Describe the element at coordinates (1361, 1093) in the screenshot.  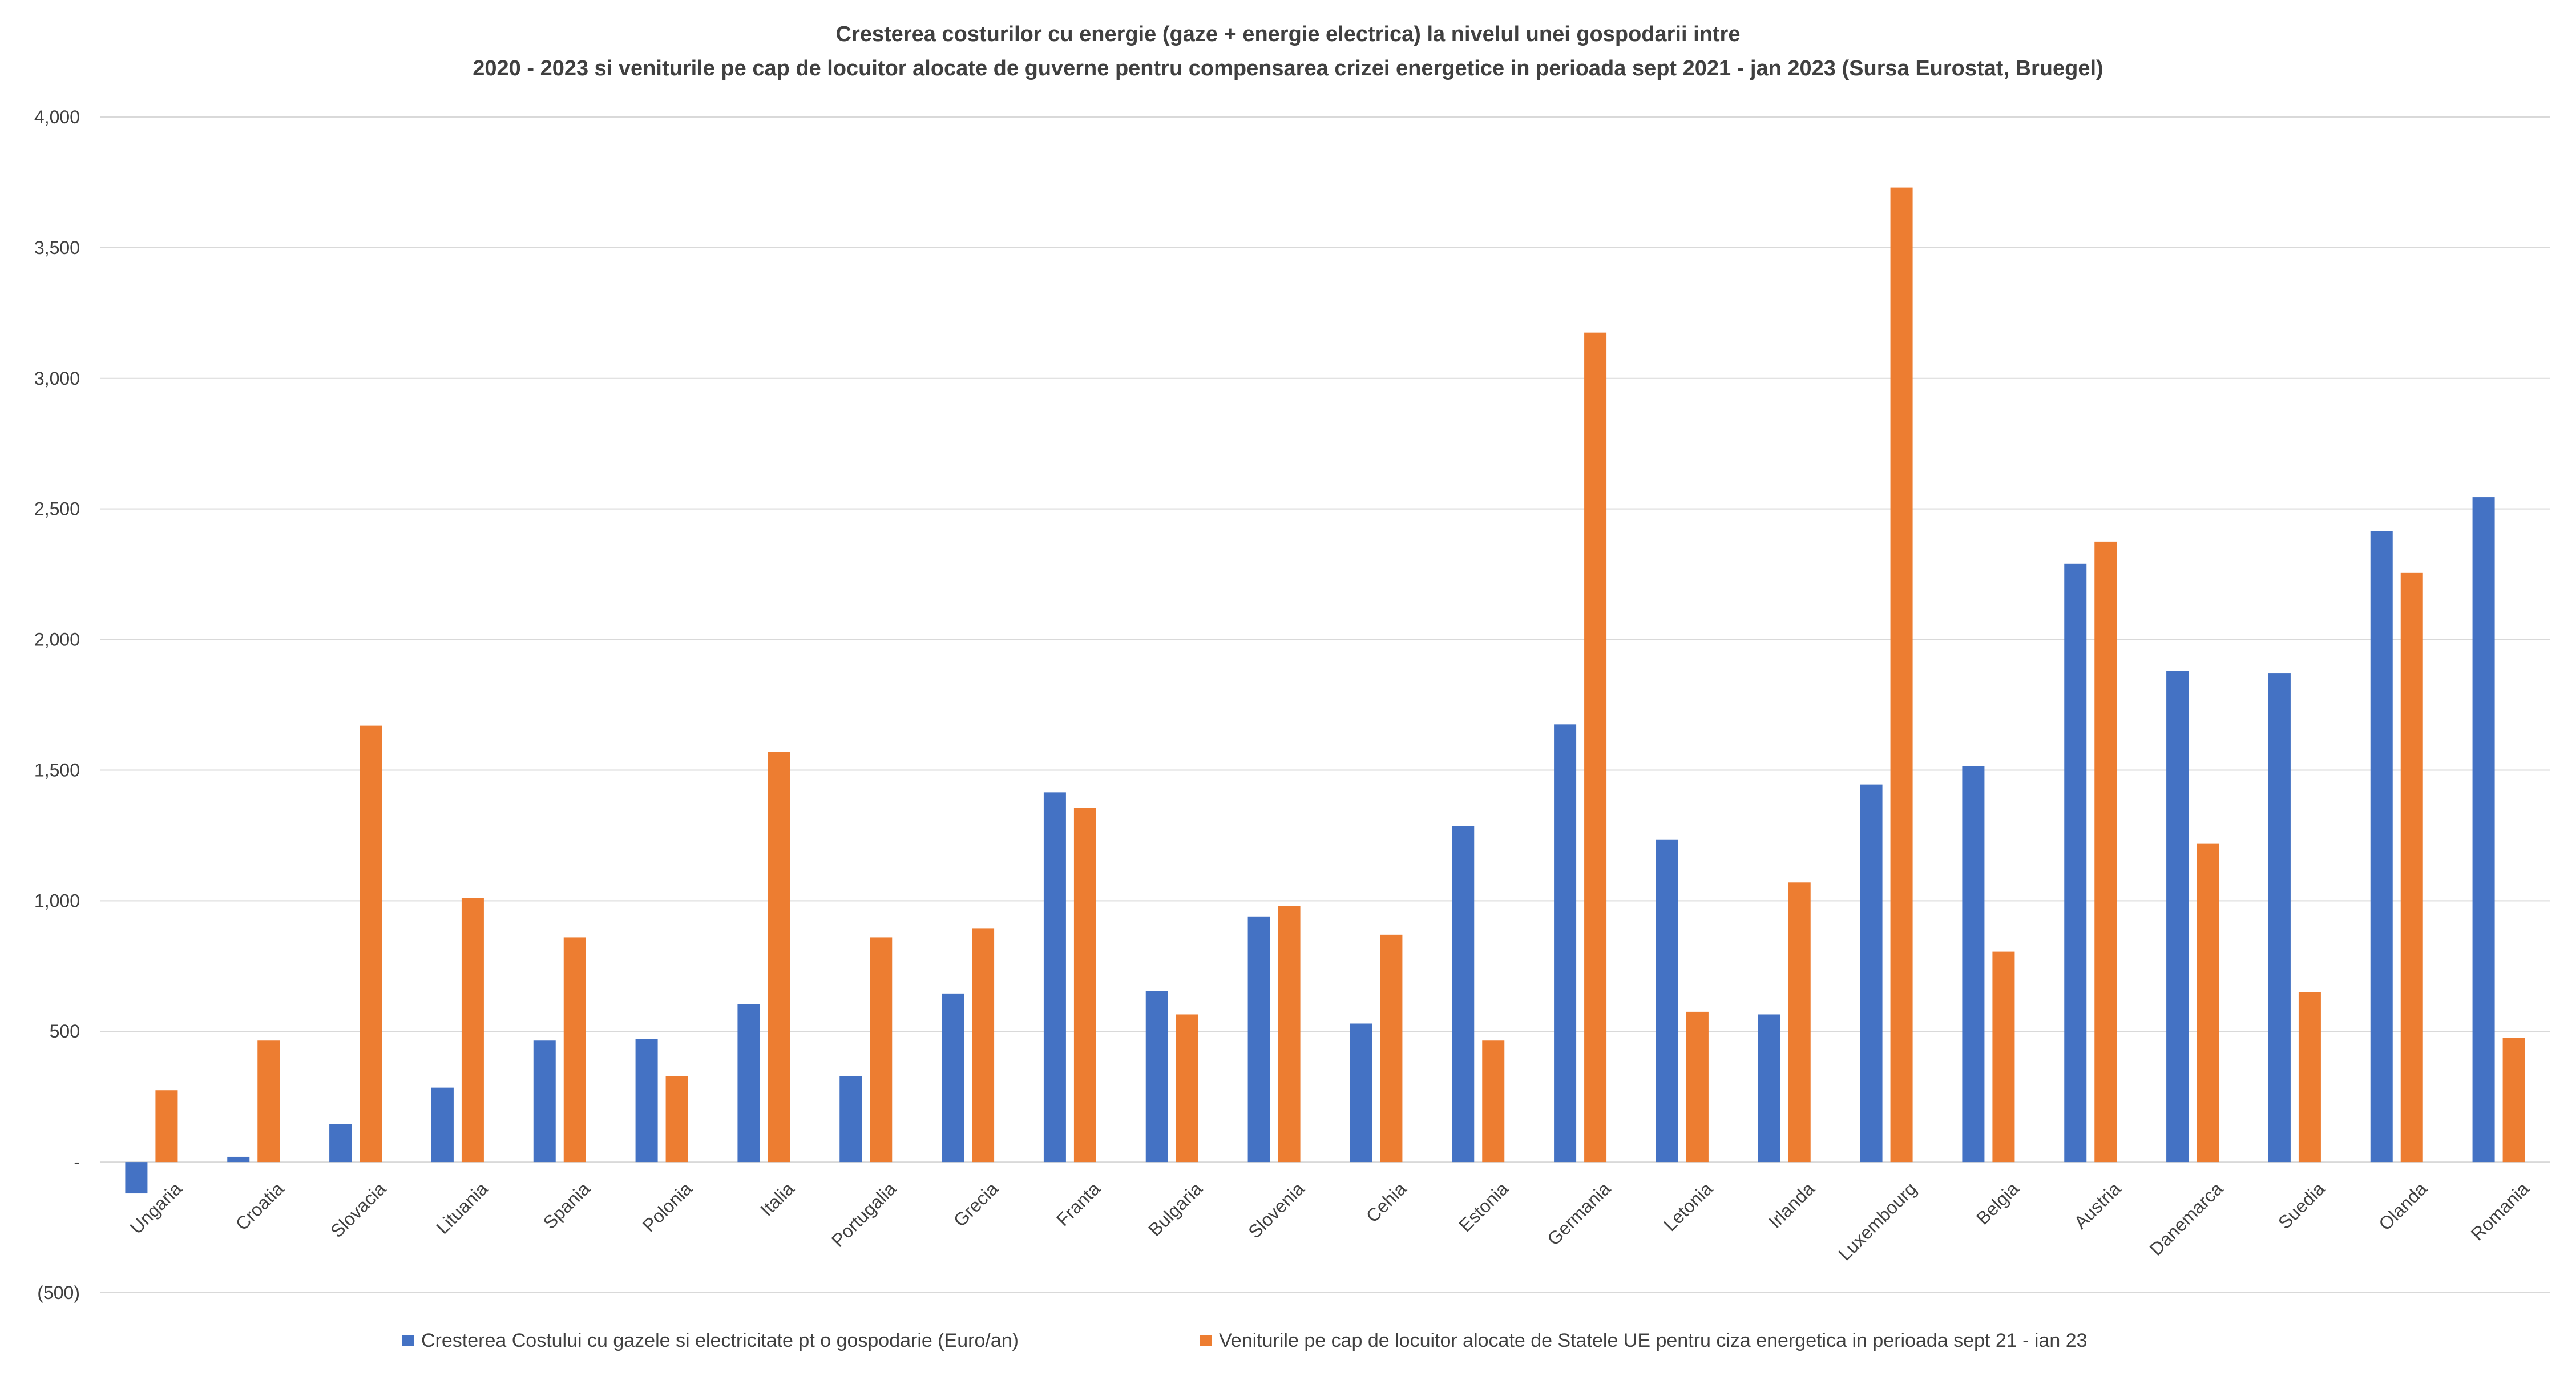
I see `bar-series-1-cehia` at that location.